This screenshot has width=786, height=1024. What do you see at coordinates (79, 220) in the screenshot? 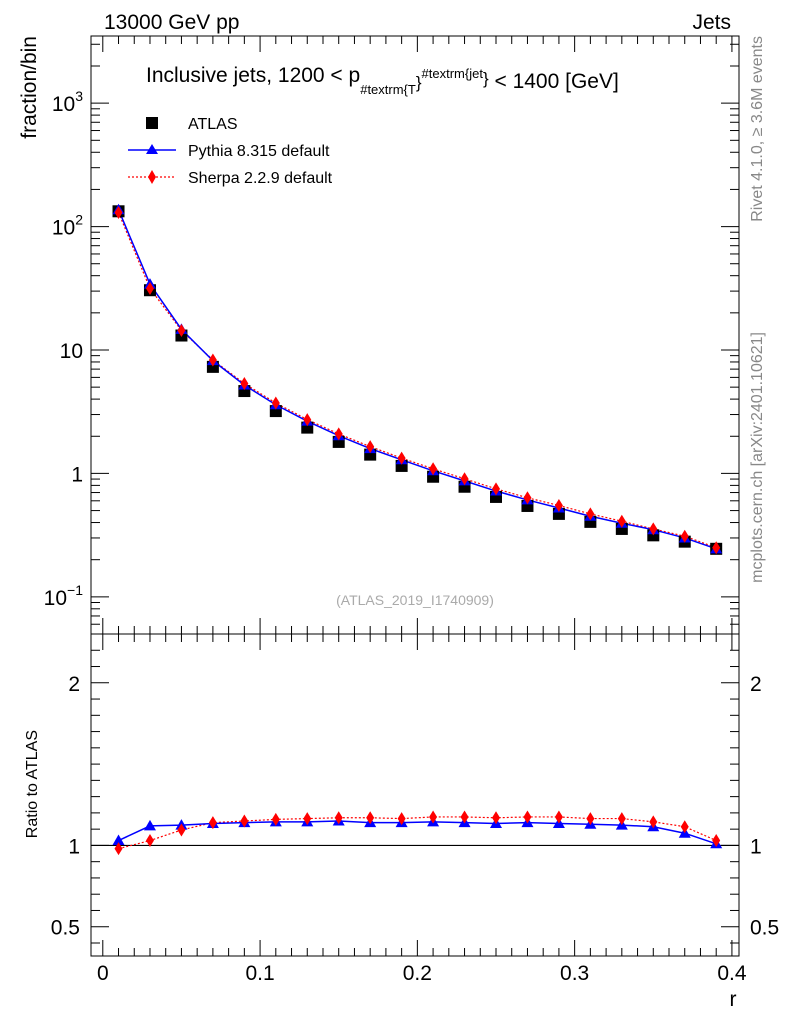
I see `main-y-tick-exp: 2` at bounding box center [79, 220].